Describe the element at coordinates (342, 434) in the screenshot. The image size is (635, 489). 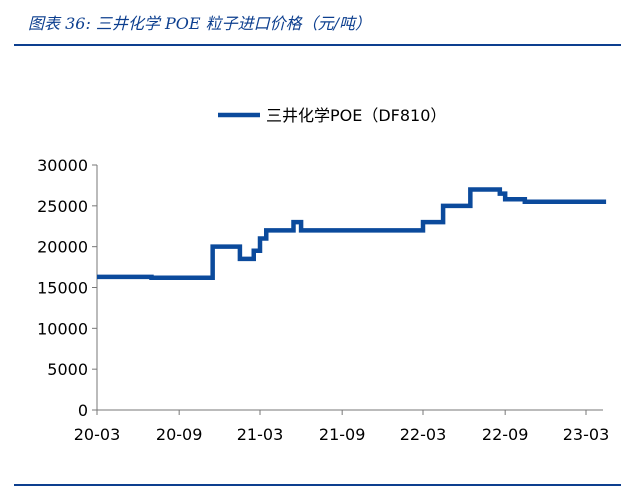
I see `x-tick-label: 21-09` at that location.